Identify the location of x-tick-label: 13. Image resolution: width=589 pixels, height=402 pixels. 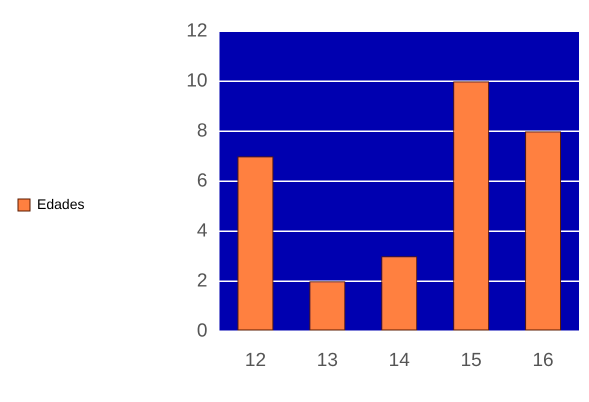
(327, 360).